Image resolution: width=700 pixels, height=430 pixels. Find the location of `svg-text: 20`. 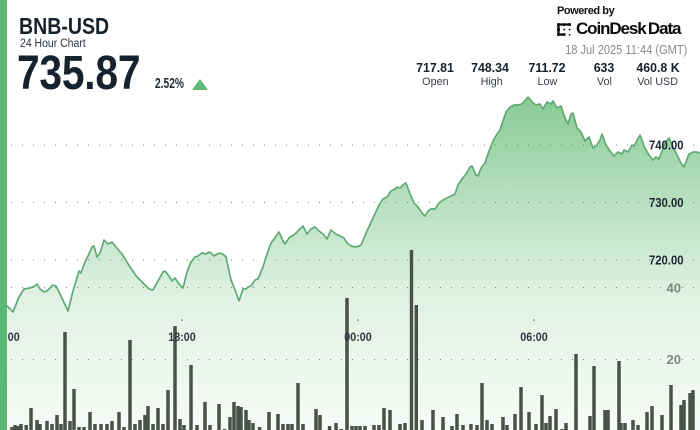

svg-text: 20 is located at coordinates (674, 360).